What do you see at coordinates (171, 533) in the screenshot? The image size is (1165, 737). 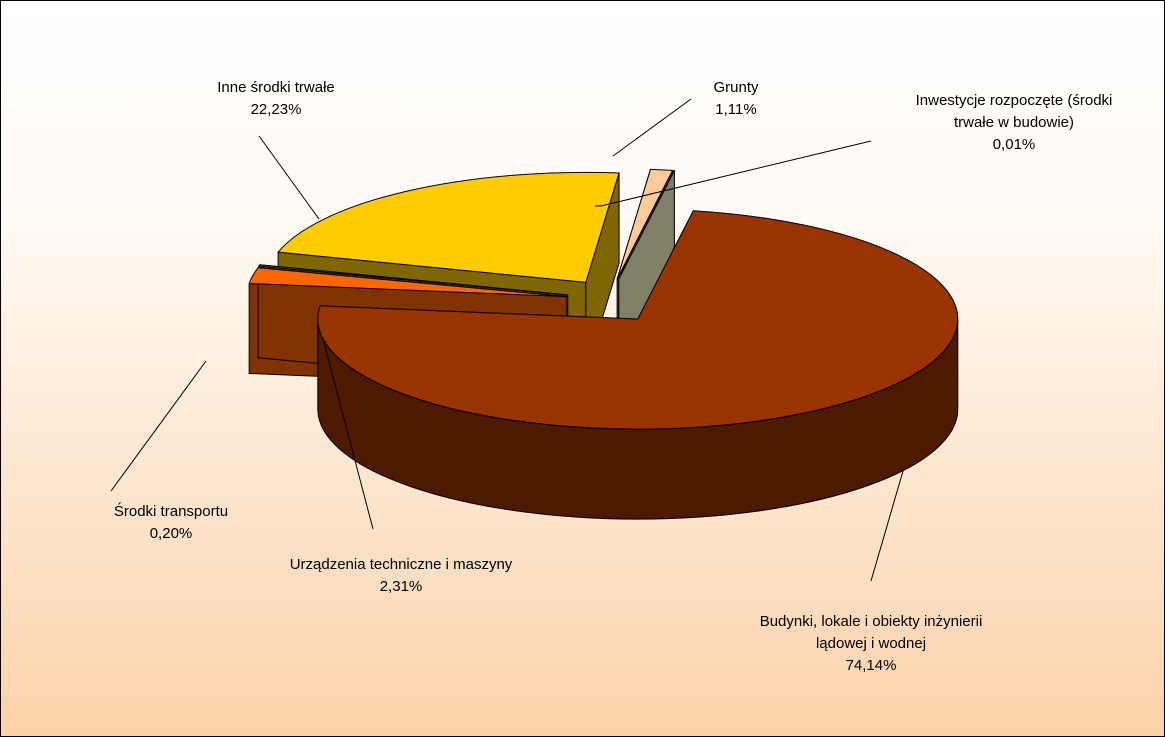 I see `value-label: 0,20%` at bounding box center [171, 533].